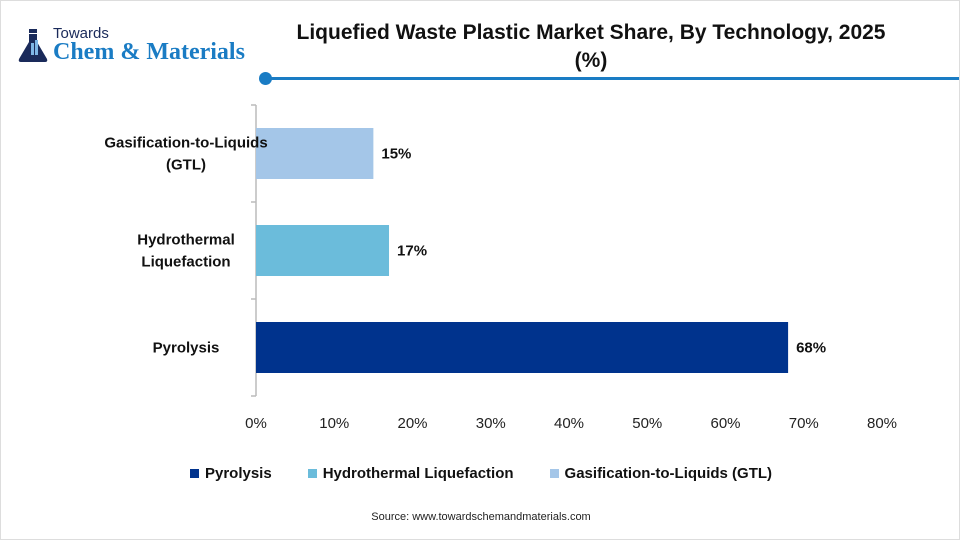  I want to click on bar-hydrothermal-liquefaction, so click(323, 250).